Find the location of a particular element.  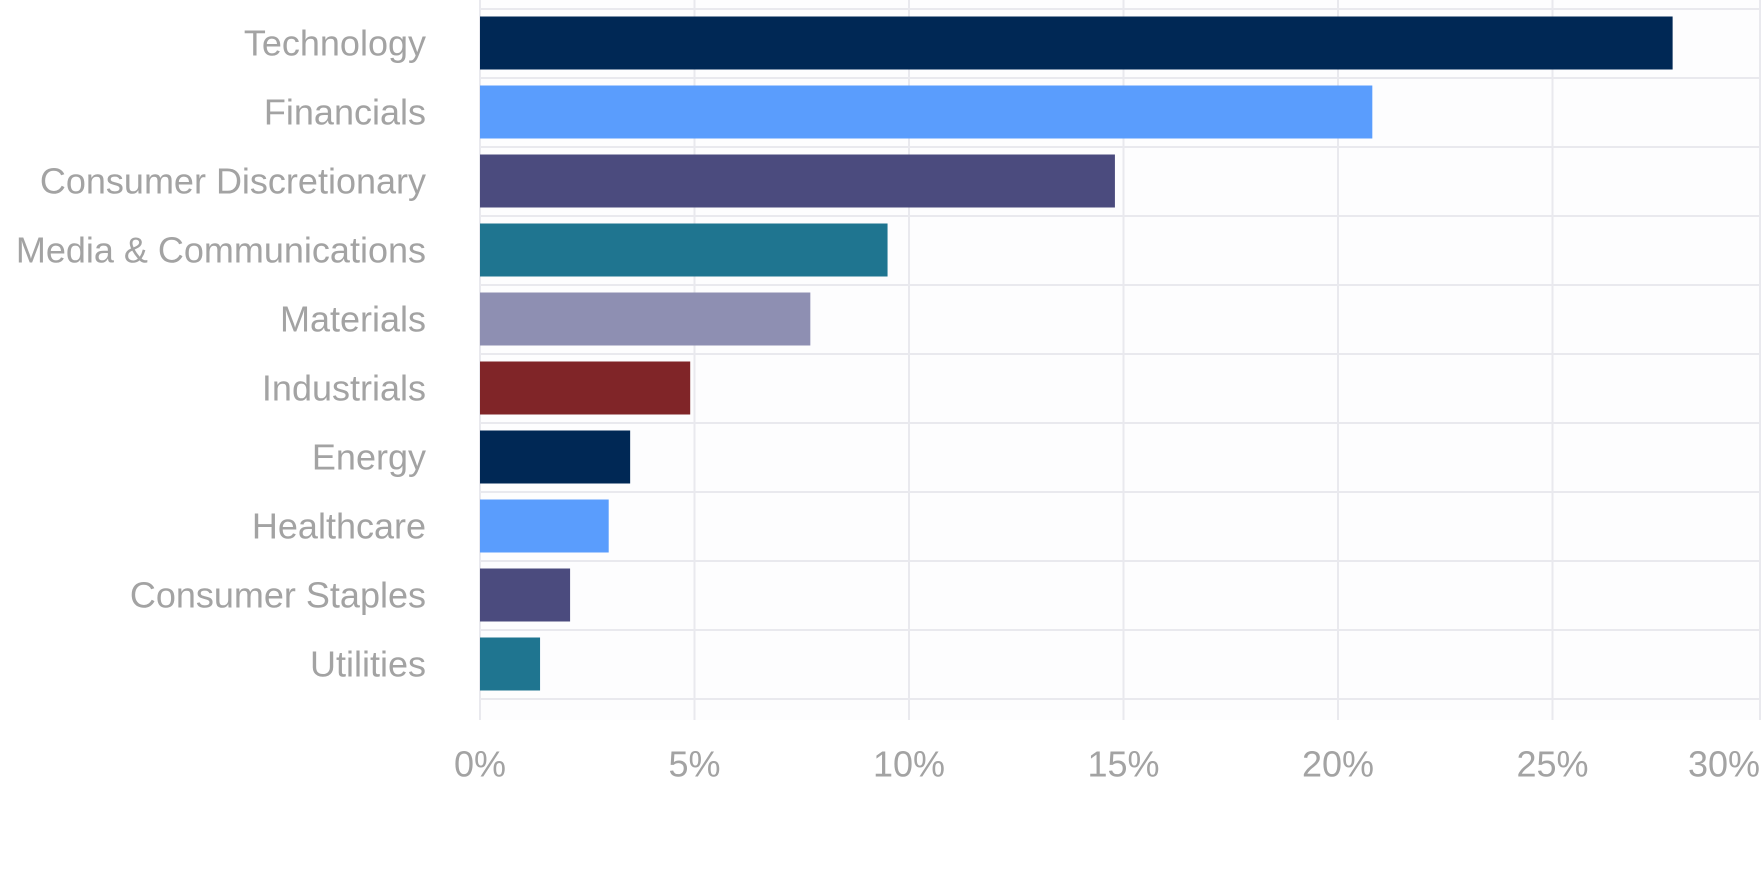

x-tick-label-6: 30% is located at coordinates (1724, 764).